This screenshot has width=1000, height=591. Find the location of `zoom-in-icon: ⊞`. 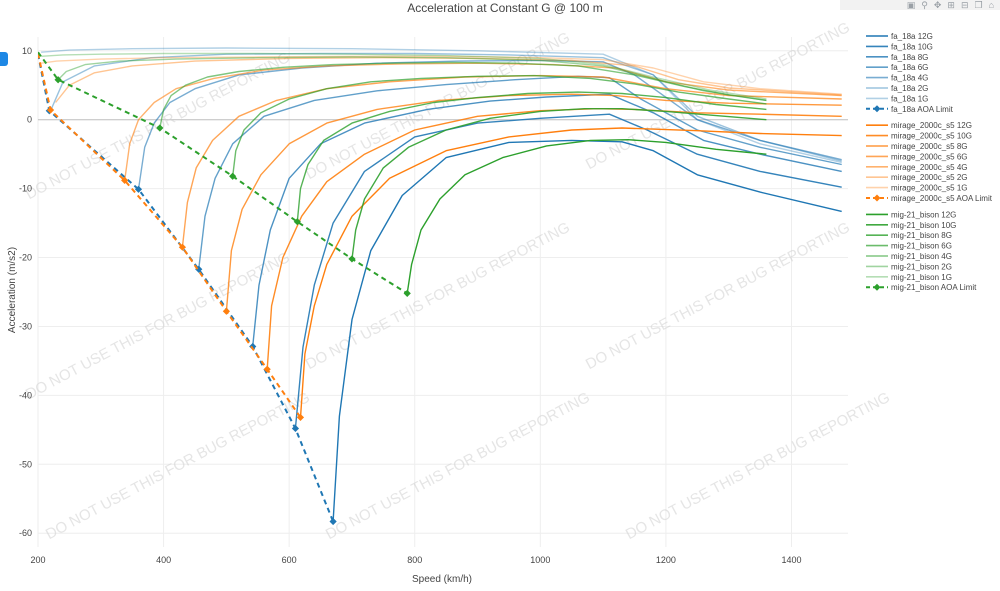

zoom-in-icon: ⊞ is located at coordinates (951, 5).